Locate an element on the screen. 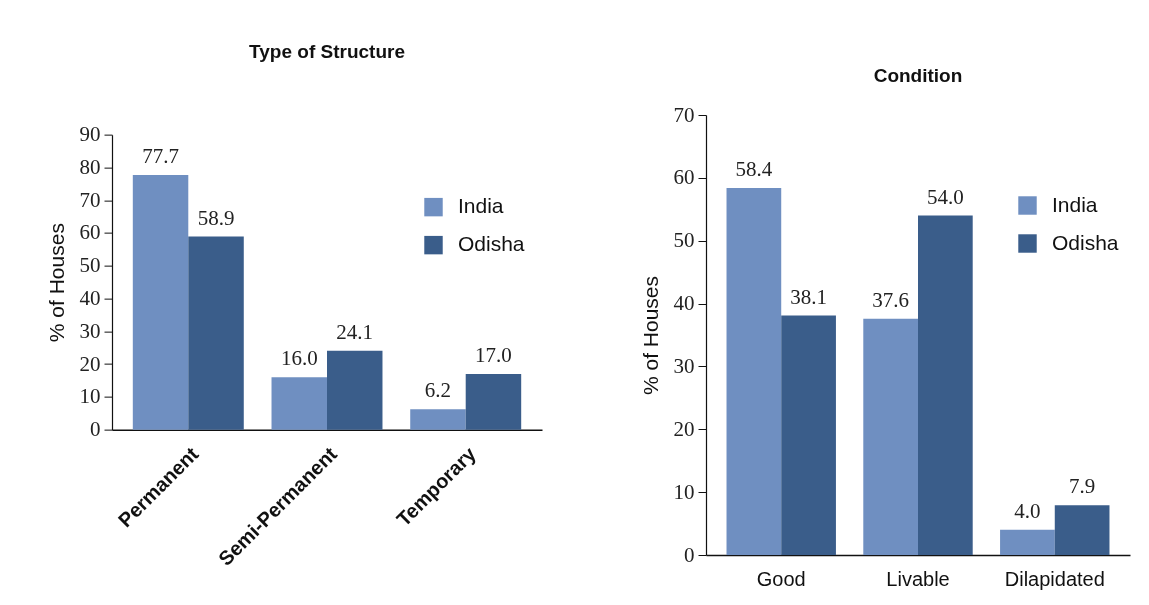  data-label: 24.1 is located at coordinates (355, 331).